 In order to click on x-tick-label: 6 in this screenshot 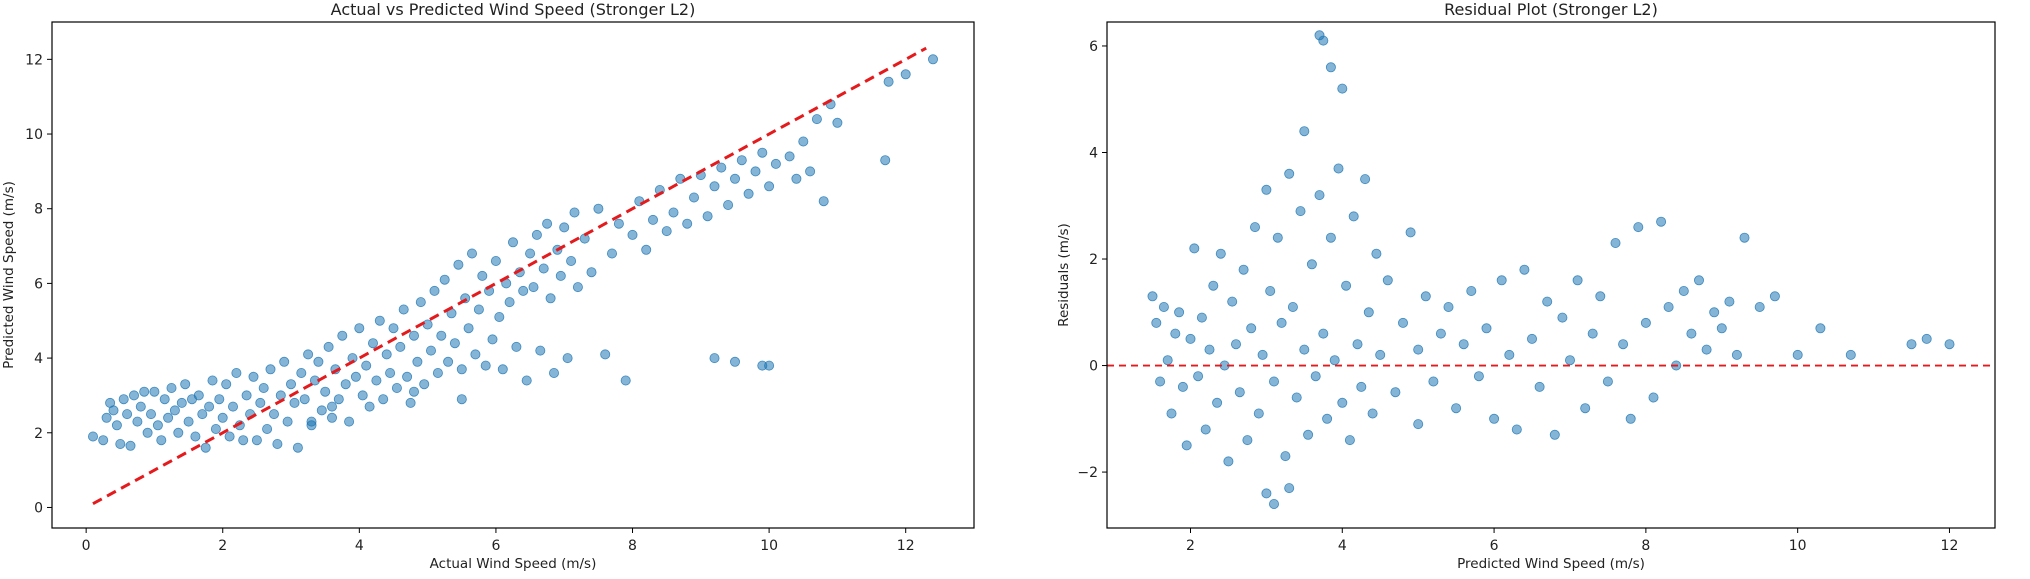, I will do `click(1494, 546)`.